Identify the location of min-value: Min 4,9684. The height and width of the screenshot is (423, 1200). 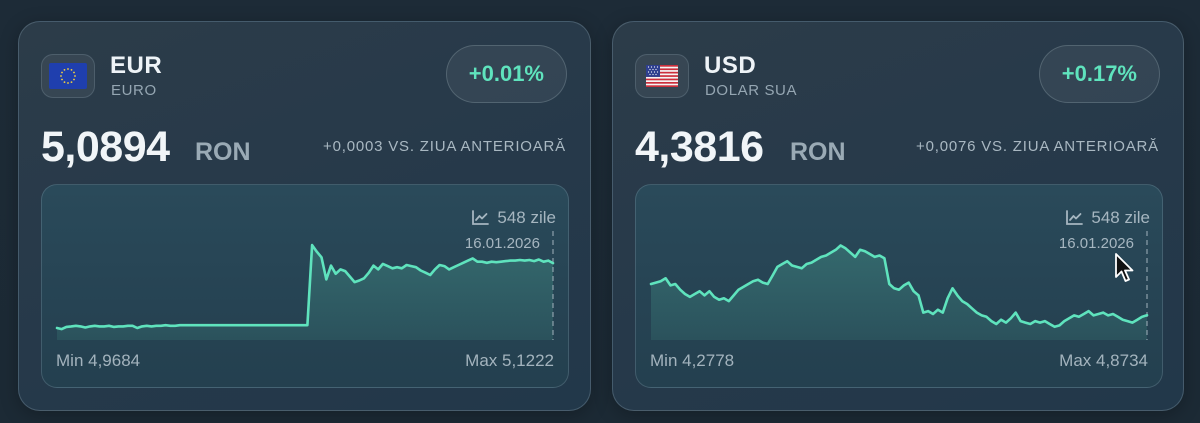
(98, 360).